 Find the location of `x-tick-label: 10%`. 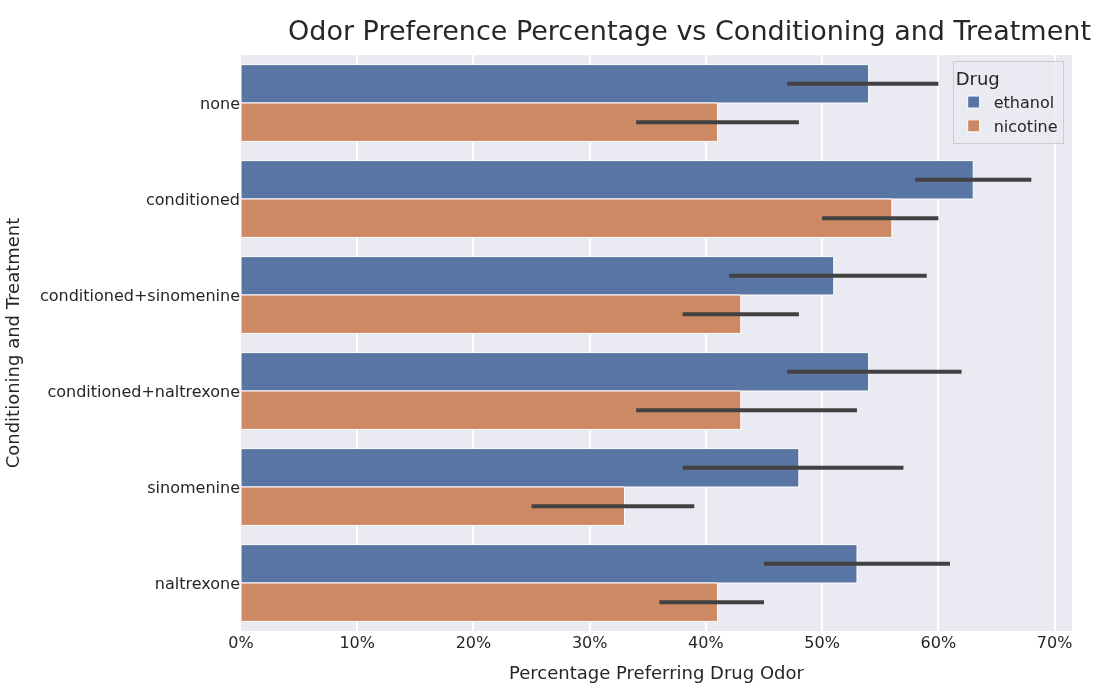

x-tick-label: 10% is located at coordinates (357, 642).